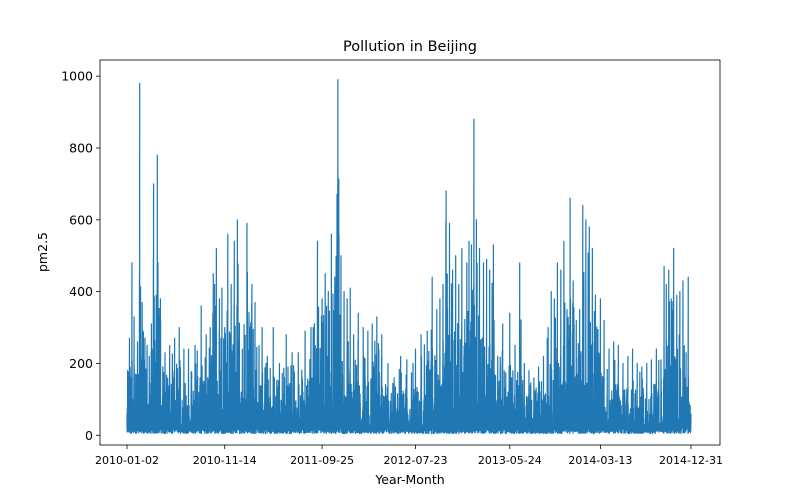 The image size is (800, 504). Describe the element at coordinates (510, 460) in the screenshot. I see `x-tick-label-4: 2013-05-24` at that location.